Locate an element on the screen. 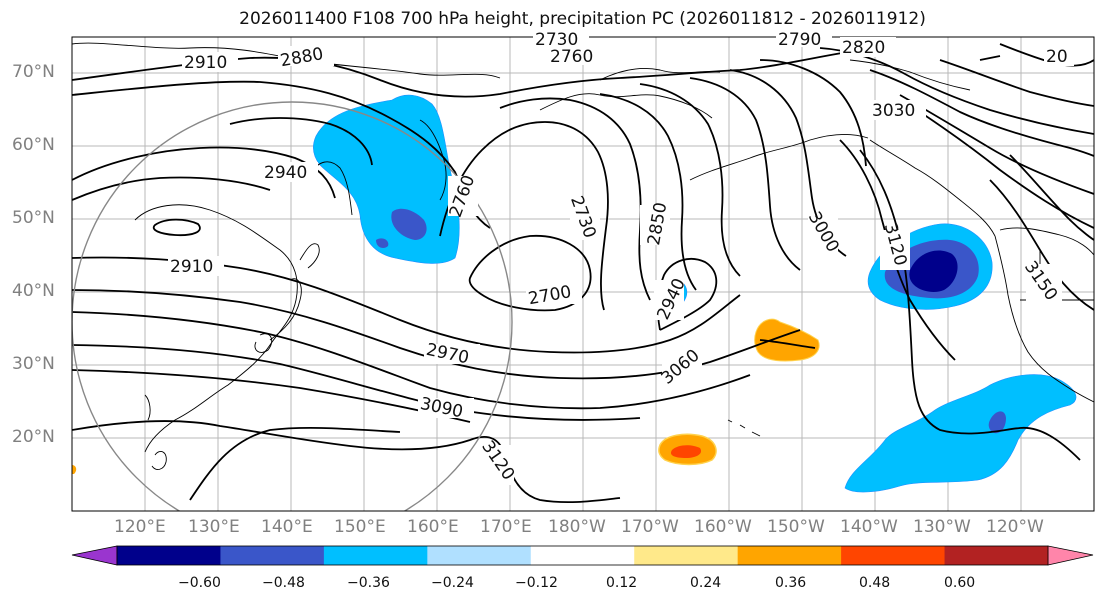 This screenshot has height=604, width=1105. colorbar-extend-high is located at coordinates (1070, 555).